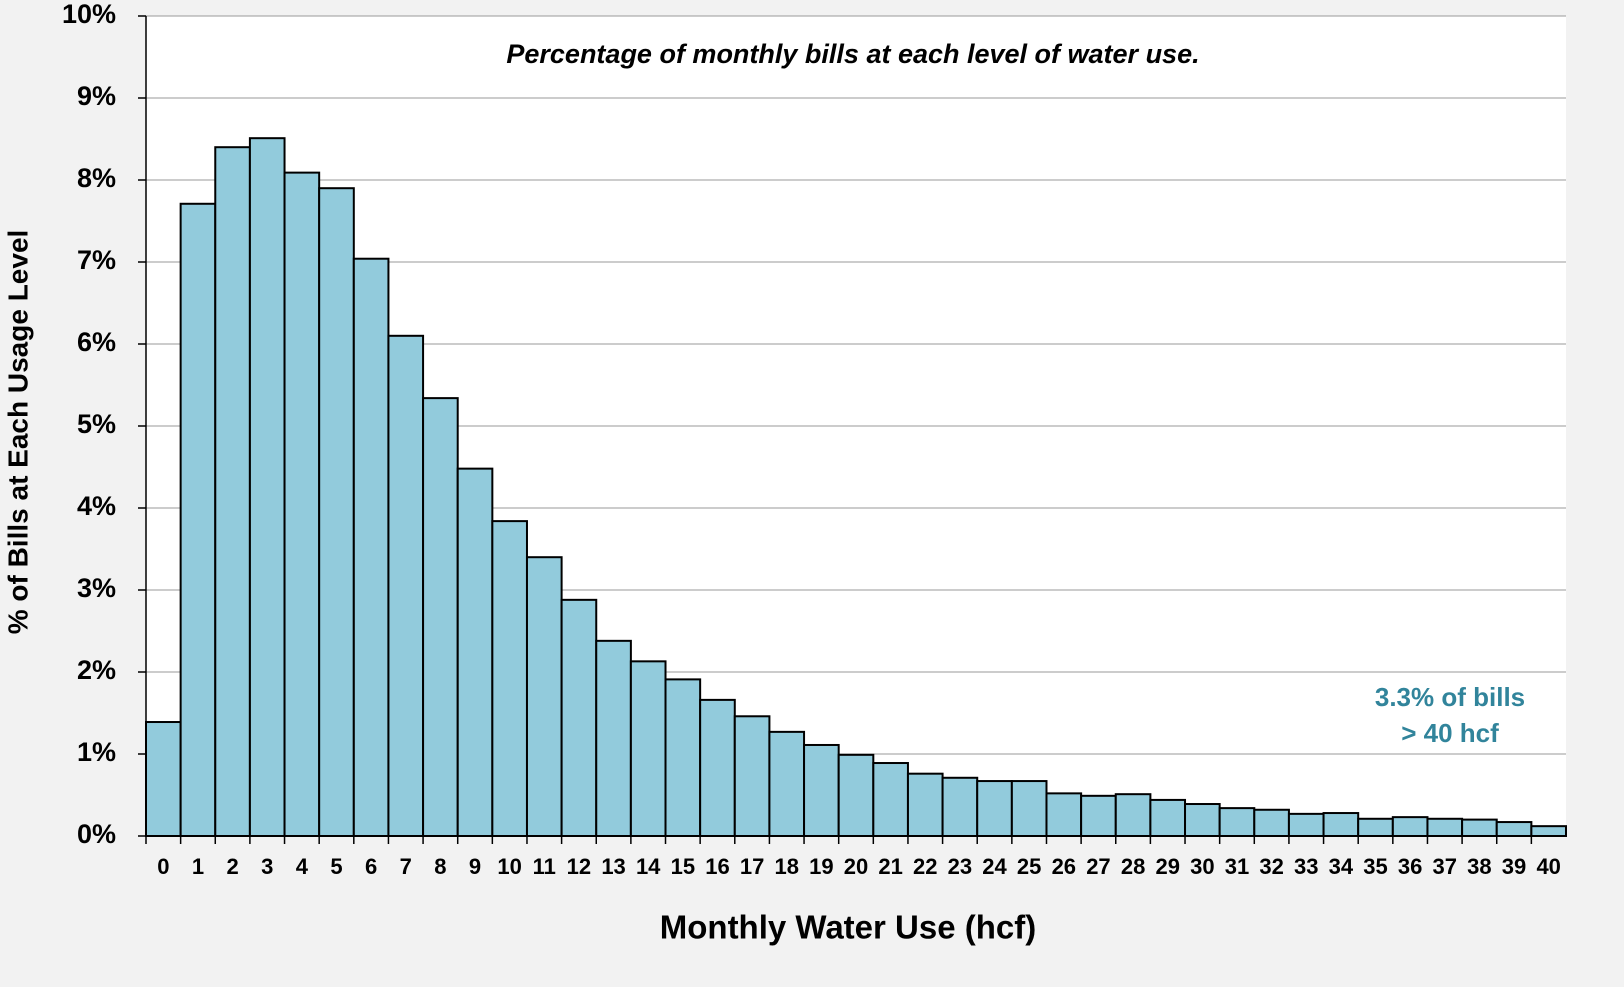  I want to click on y-tick-label: 3%, so click(96, 588).